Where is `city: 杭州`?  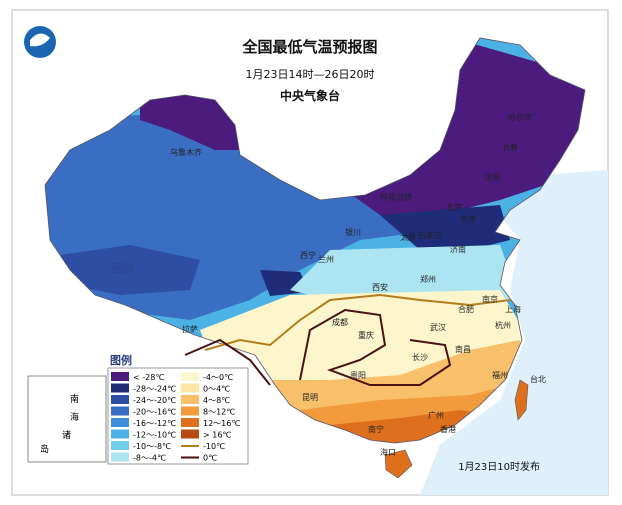 city: 杭州 is located at coordinates (503, 325).